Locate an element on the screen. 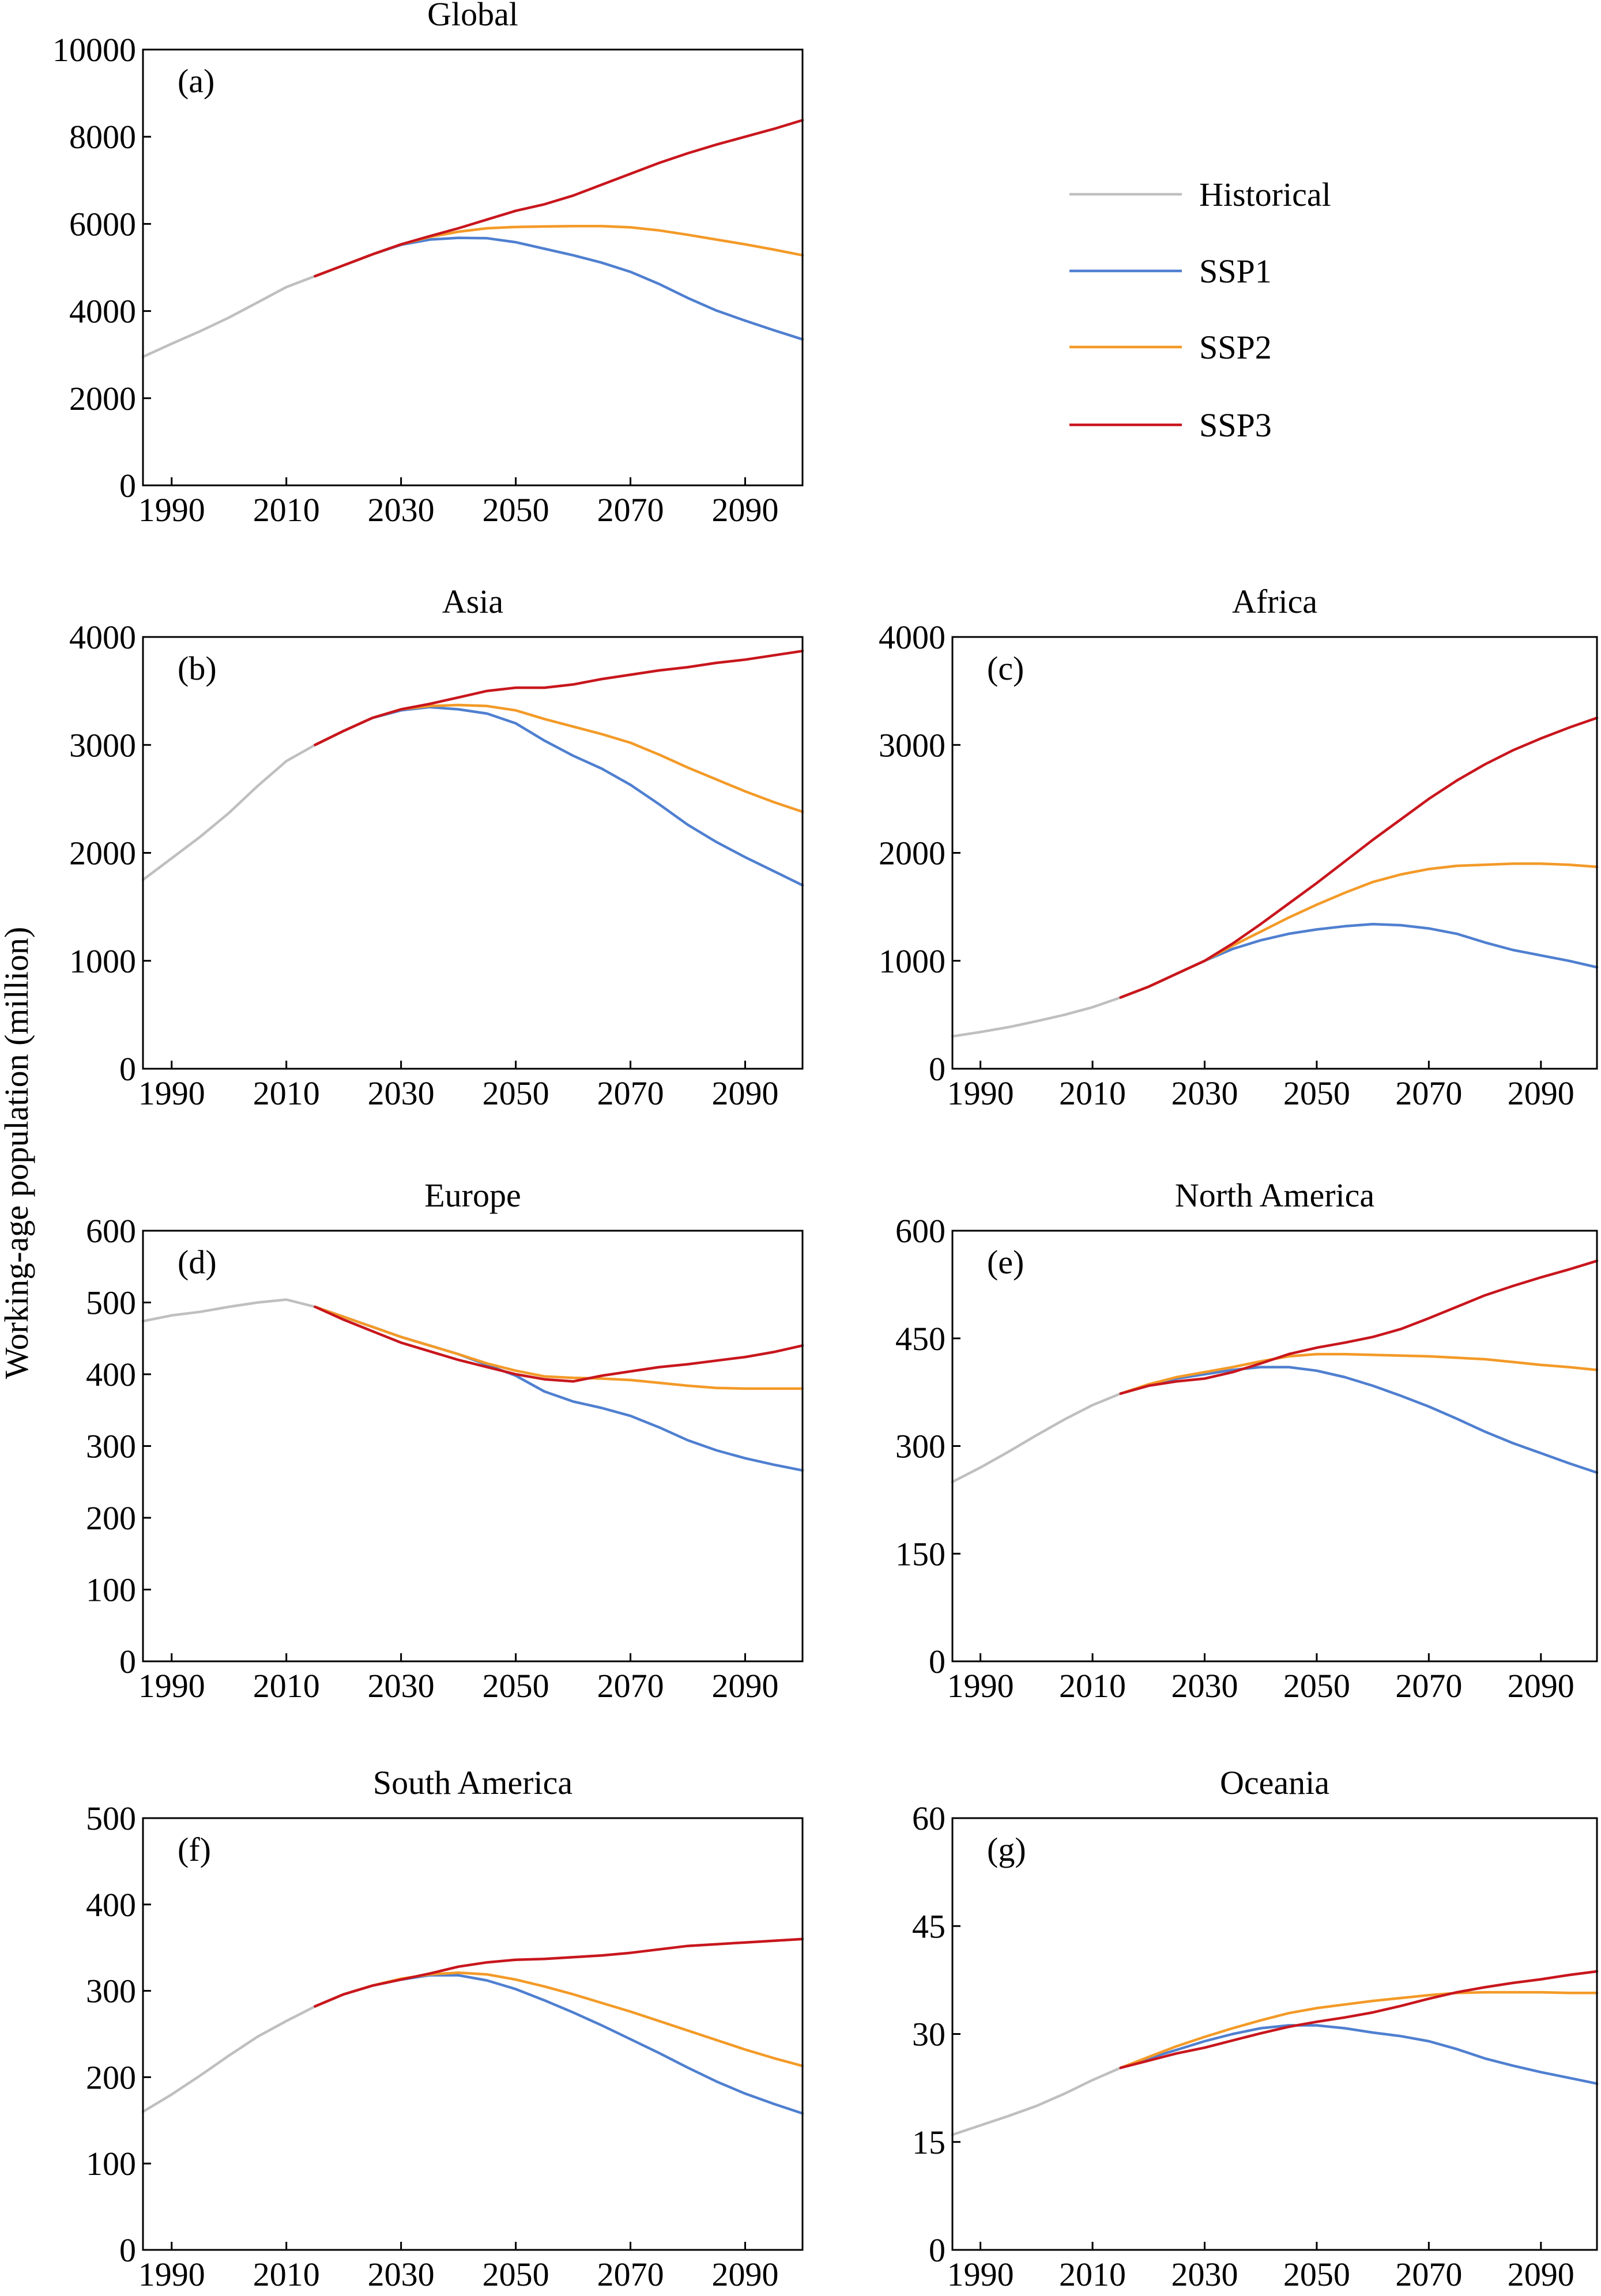 The width and height of the screenshot is (1601, 2296). y-tick-label: 500 is located at coordinates (111, 1818).